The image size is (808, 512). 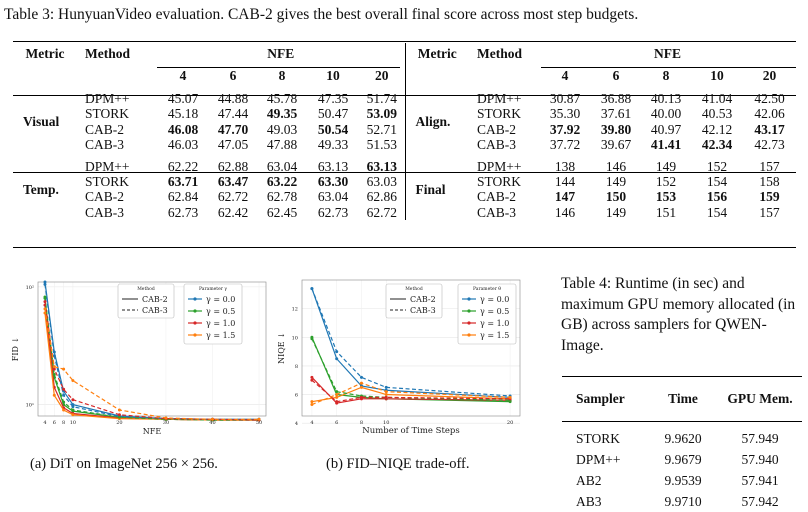 What do you see at coordinates (295, 310) in the screenshot?
I see `y-tick-label: 12` at bounding box center [295, 310].